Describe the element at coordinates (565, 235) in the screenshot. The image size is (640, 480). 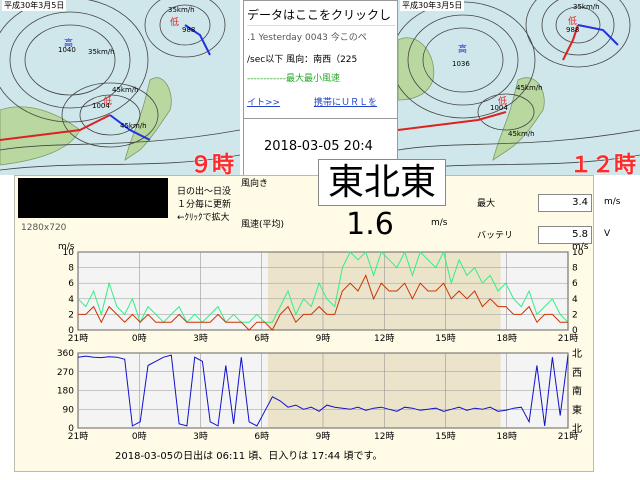
I see `battery-value-box: 5.8` at that location.